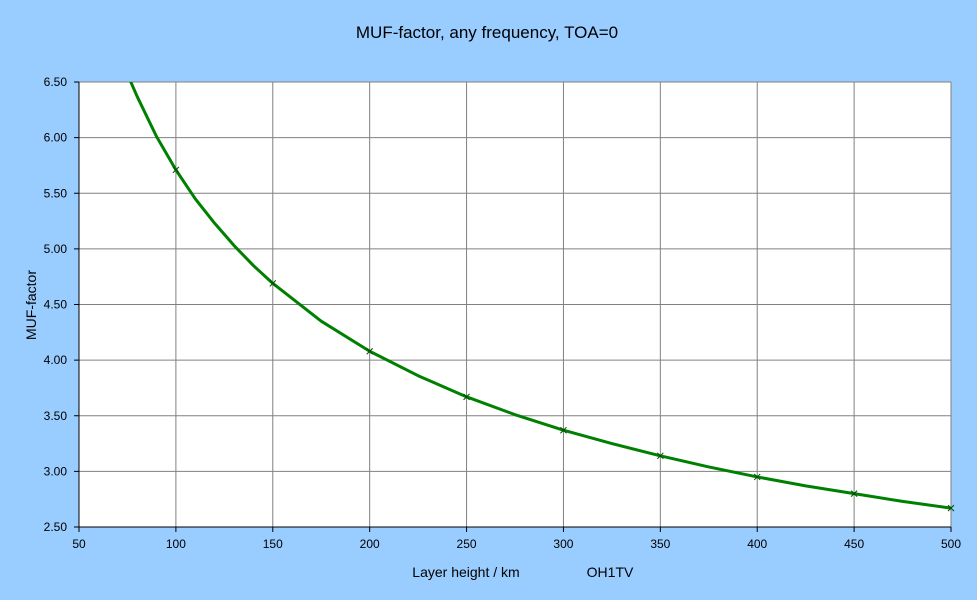 The width and height of the screenshot is (977, 600). Describe the element at coordinates (79, 544) in the screenshot. I see `x-tick-label: 50` at that location.